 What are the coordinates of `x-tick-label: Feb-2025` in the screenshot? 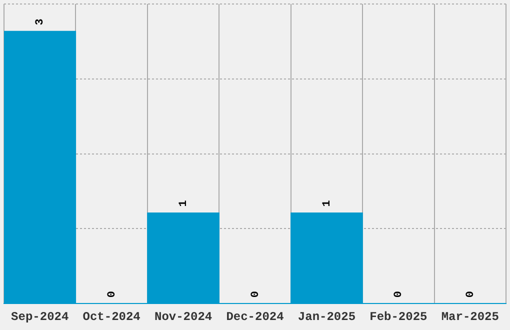 It's located at (399, 317).